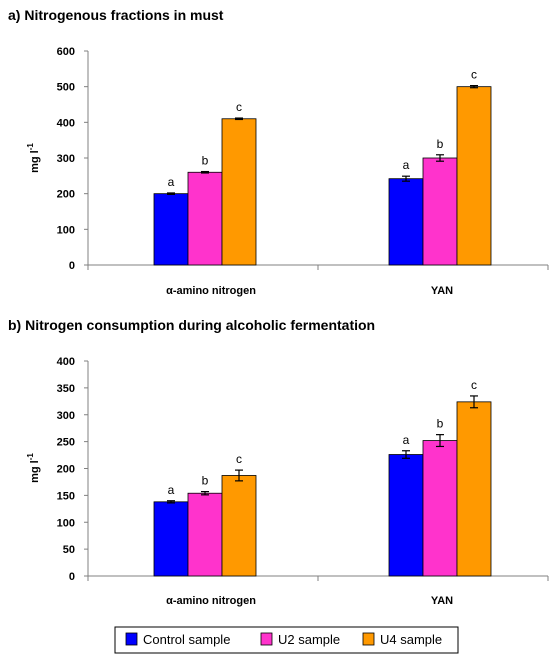 This screenshot has width=551, height=660. Describe the element at coordinates (440, 211) in the screenshot. I see `panel-a-bar-yan-u2` at that location.